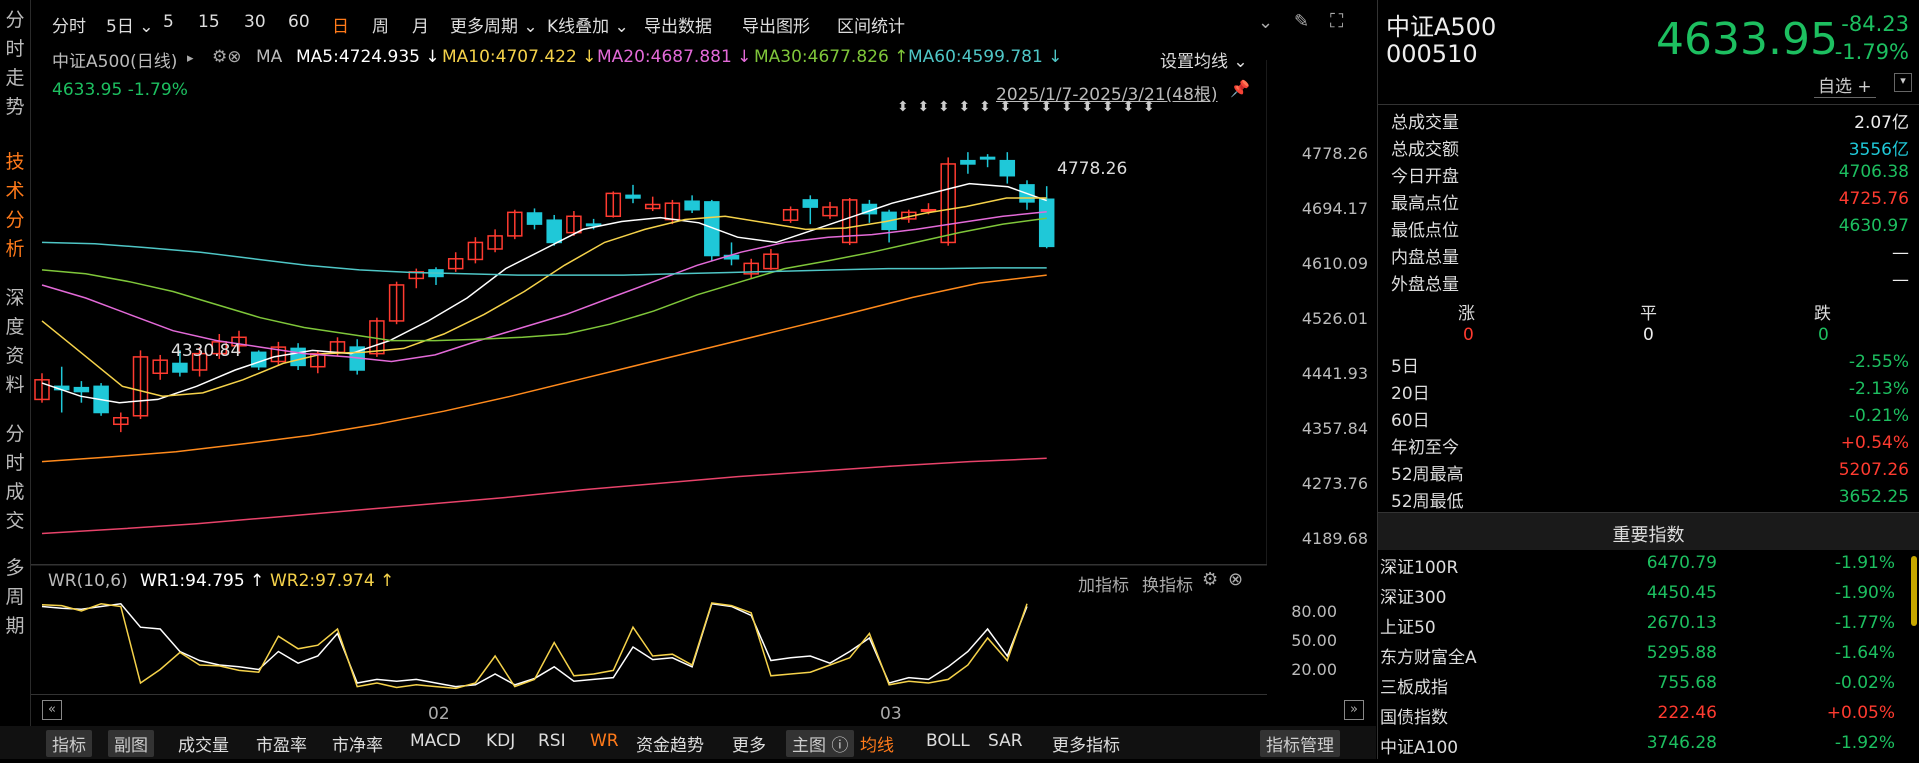 Image resolution: width=1919 pixels, height=763 pixels. I want to click on index-row: 深证100R 6470.79 -1.91%, so click(1637, 565).